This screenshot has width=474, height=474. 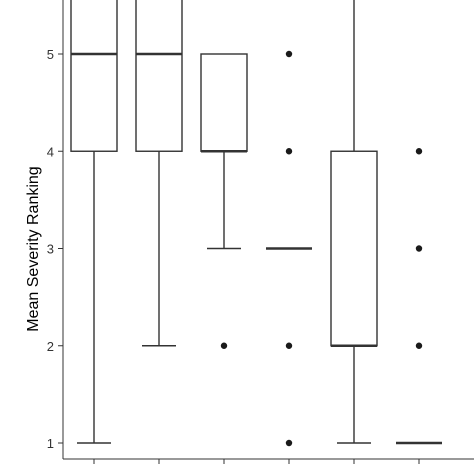 What do you see at coordinates (50, 54) in the screenshot?
I see `y-tick-label: 5` at bounding box center [50, 54].